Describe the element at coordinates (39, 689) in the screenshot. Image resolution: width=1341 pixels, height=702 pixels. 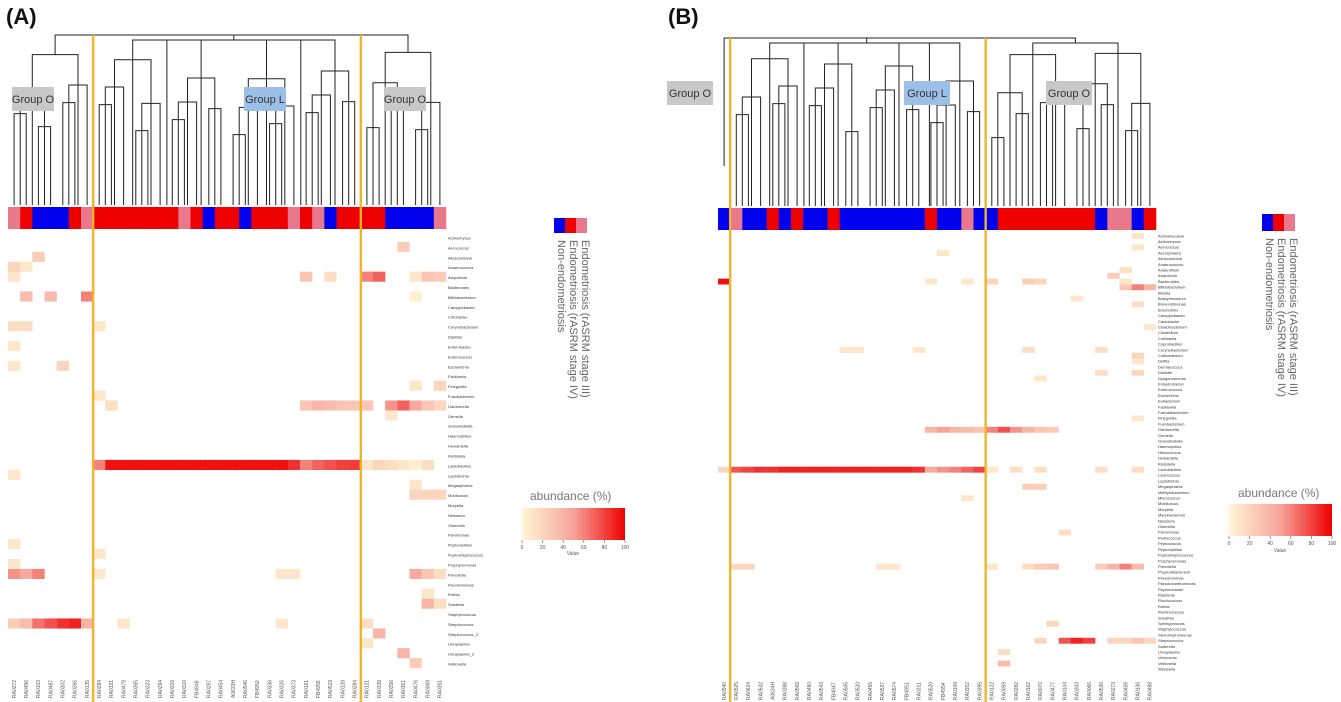
I see `sample-label: RA0103` at that location.